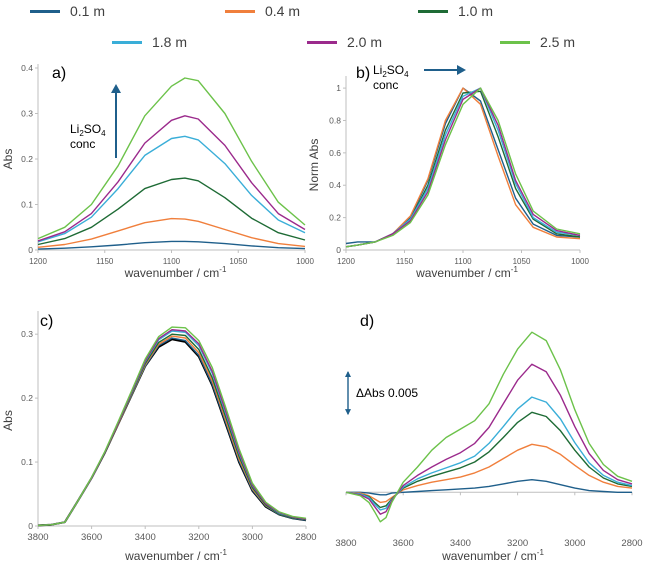  I want to click on x-tick-label: 3000, so click(574, 543).